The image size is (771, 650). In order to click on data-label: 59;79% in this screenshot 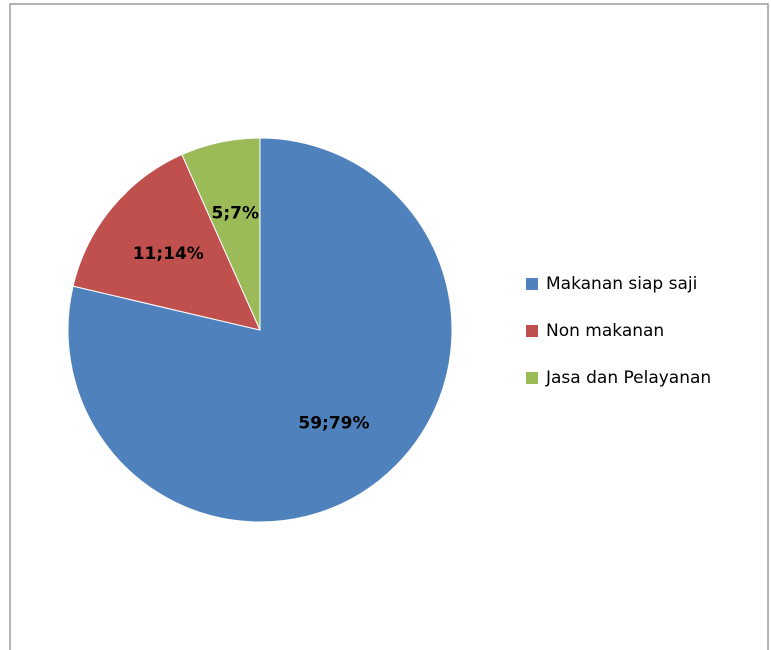, I will do `click(333, 423)`.